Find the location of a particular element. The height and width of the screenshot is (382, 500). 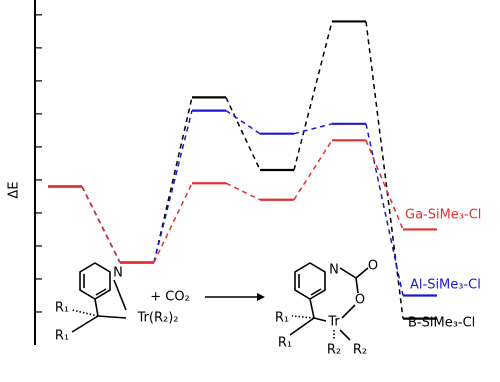

double-bond is located at coordinates (362, 273).